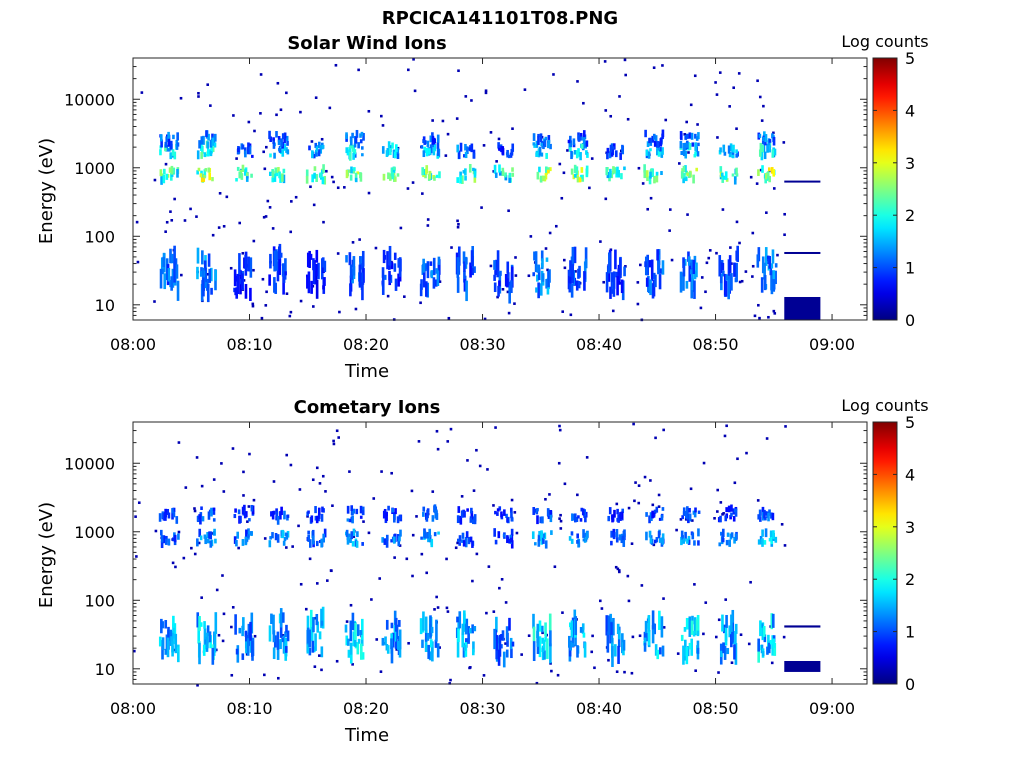  Describe the element at coordinates (910, 215) in the screenshot. I see `colorbar-tick-label: 2` at that location.